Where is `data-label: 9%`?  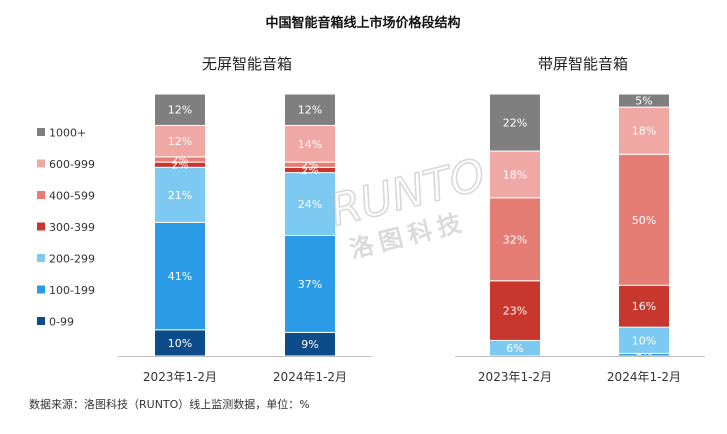 data-label: 9% is located at coordinates (309, 344).